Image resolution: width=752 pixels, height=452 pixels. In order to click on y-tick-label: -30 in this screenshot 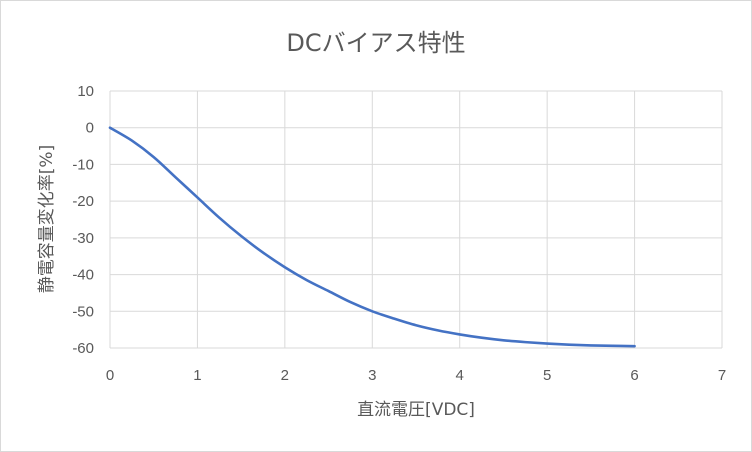, I will do `click(83, 238)`.